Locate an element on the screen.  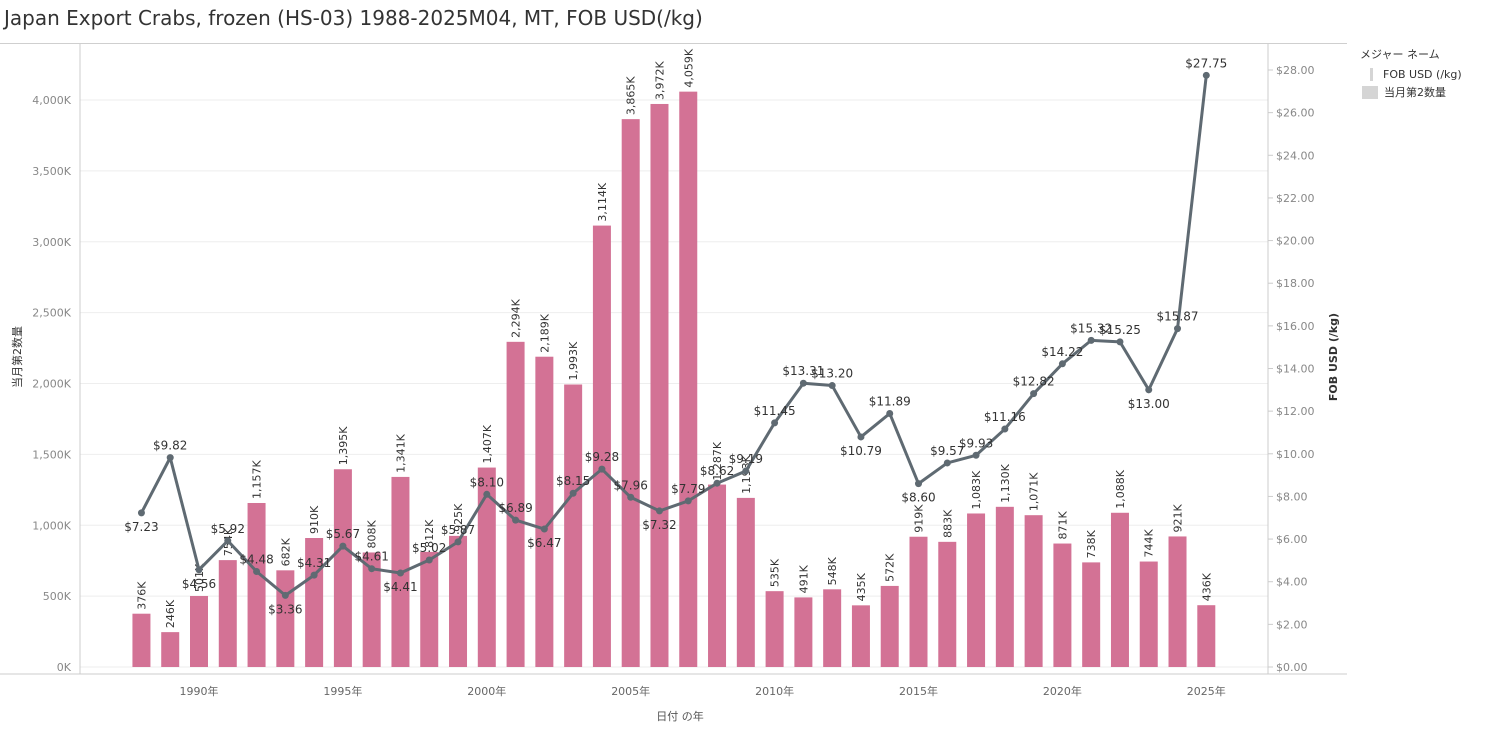
right-tick-label: $16.00 is located at coordinates (1295, 326).